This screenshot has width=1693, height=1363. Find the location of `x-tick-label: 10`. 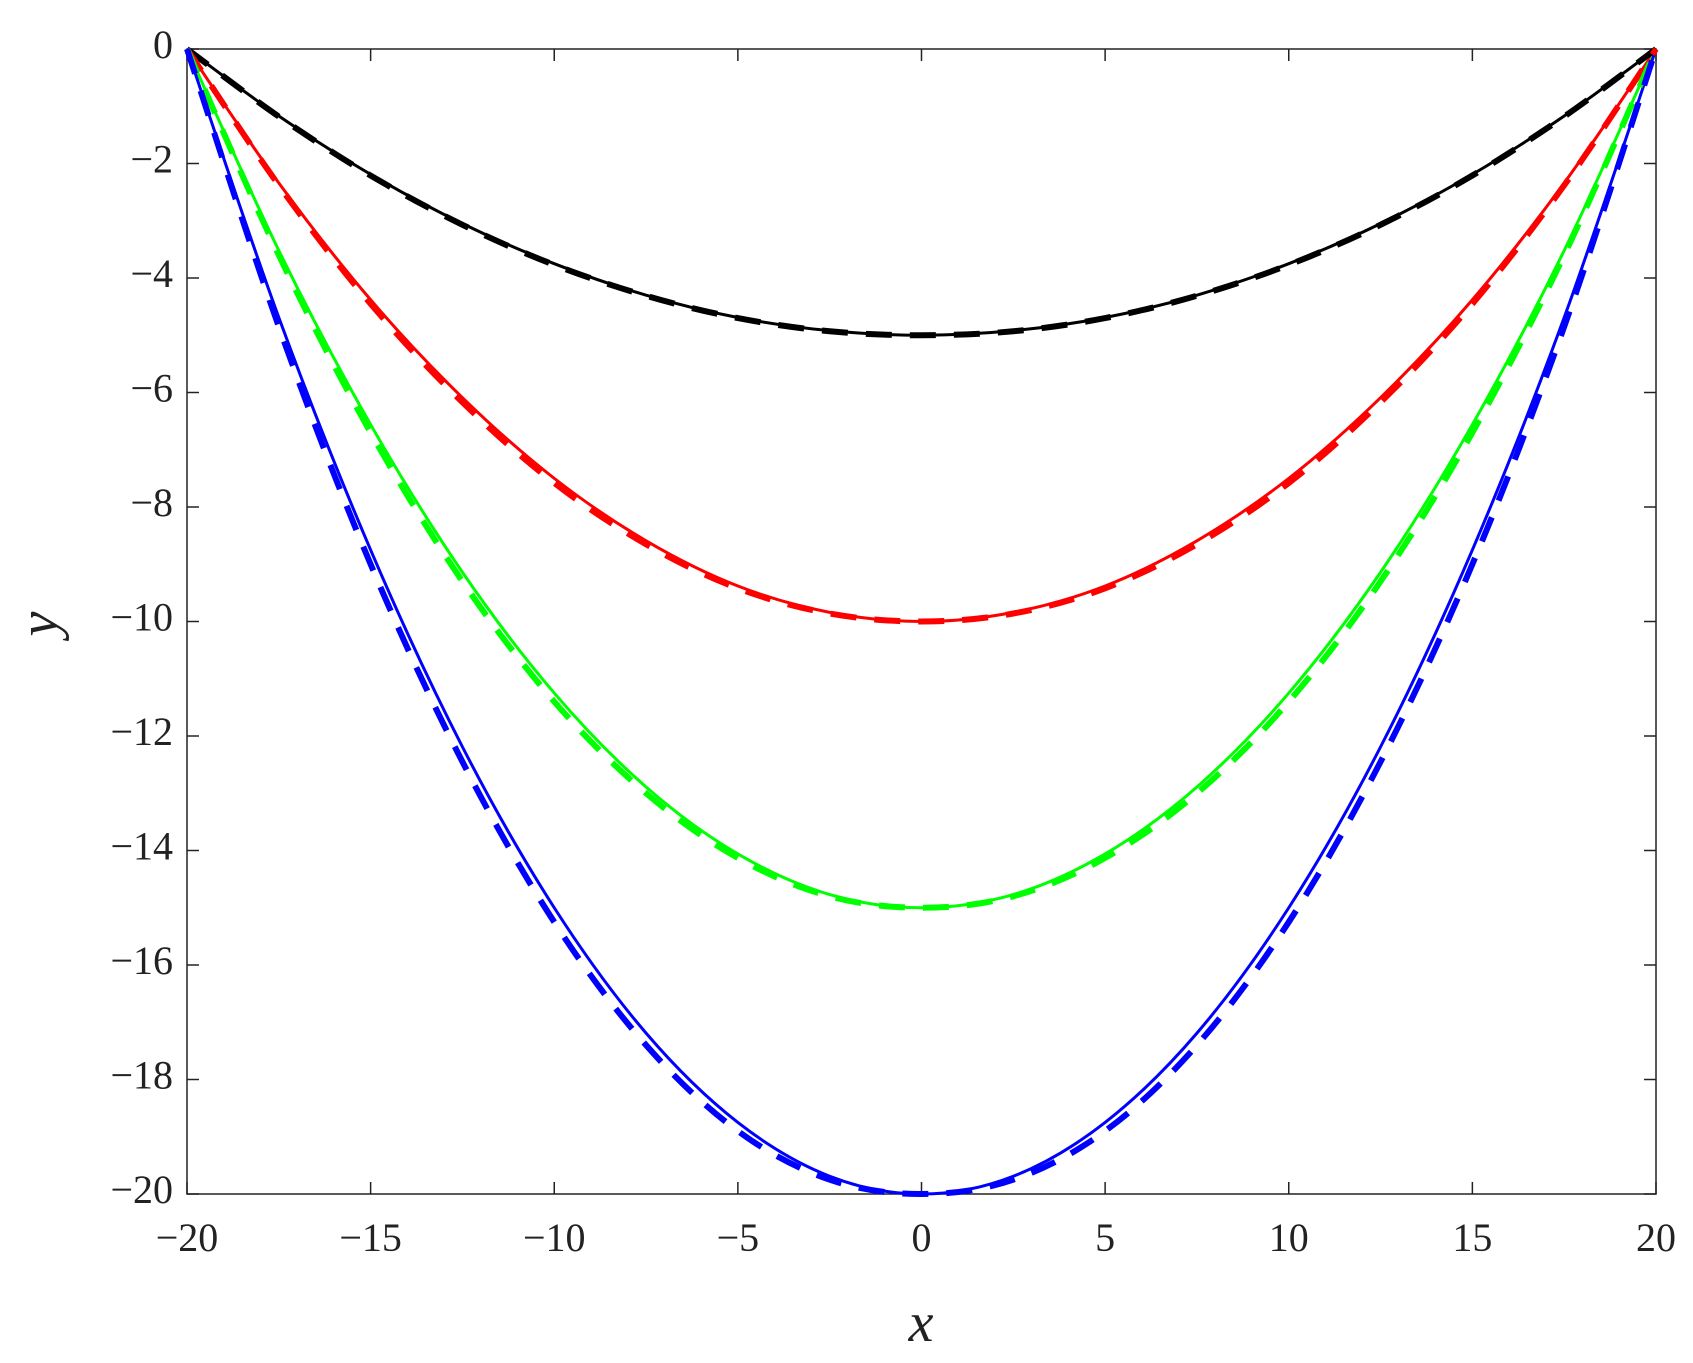

x-tick-label: 10 is located at coordinates (1289, 1237).